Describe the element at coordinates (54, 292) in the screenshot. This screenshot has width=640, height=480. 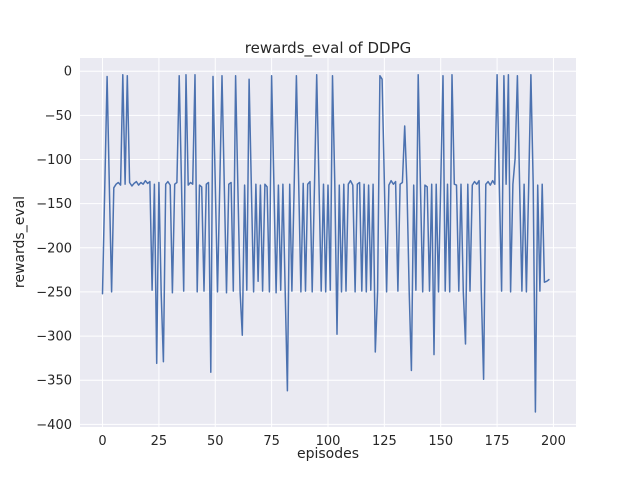
I see `svg-text: −250` at that location.